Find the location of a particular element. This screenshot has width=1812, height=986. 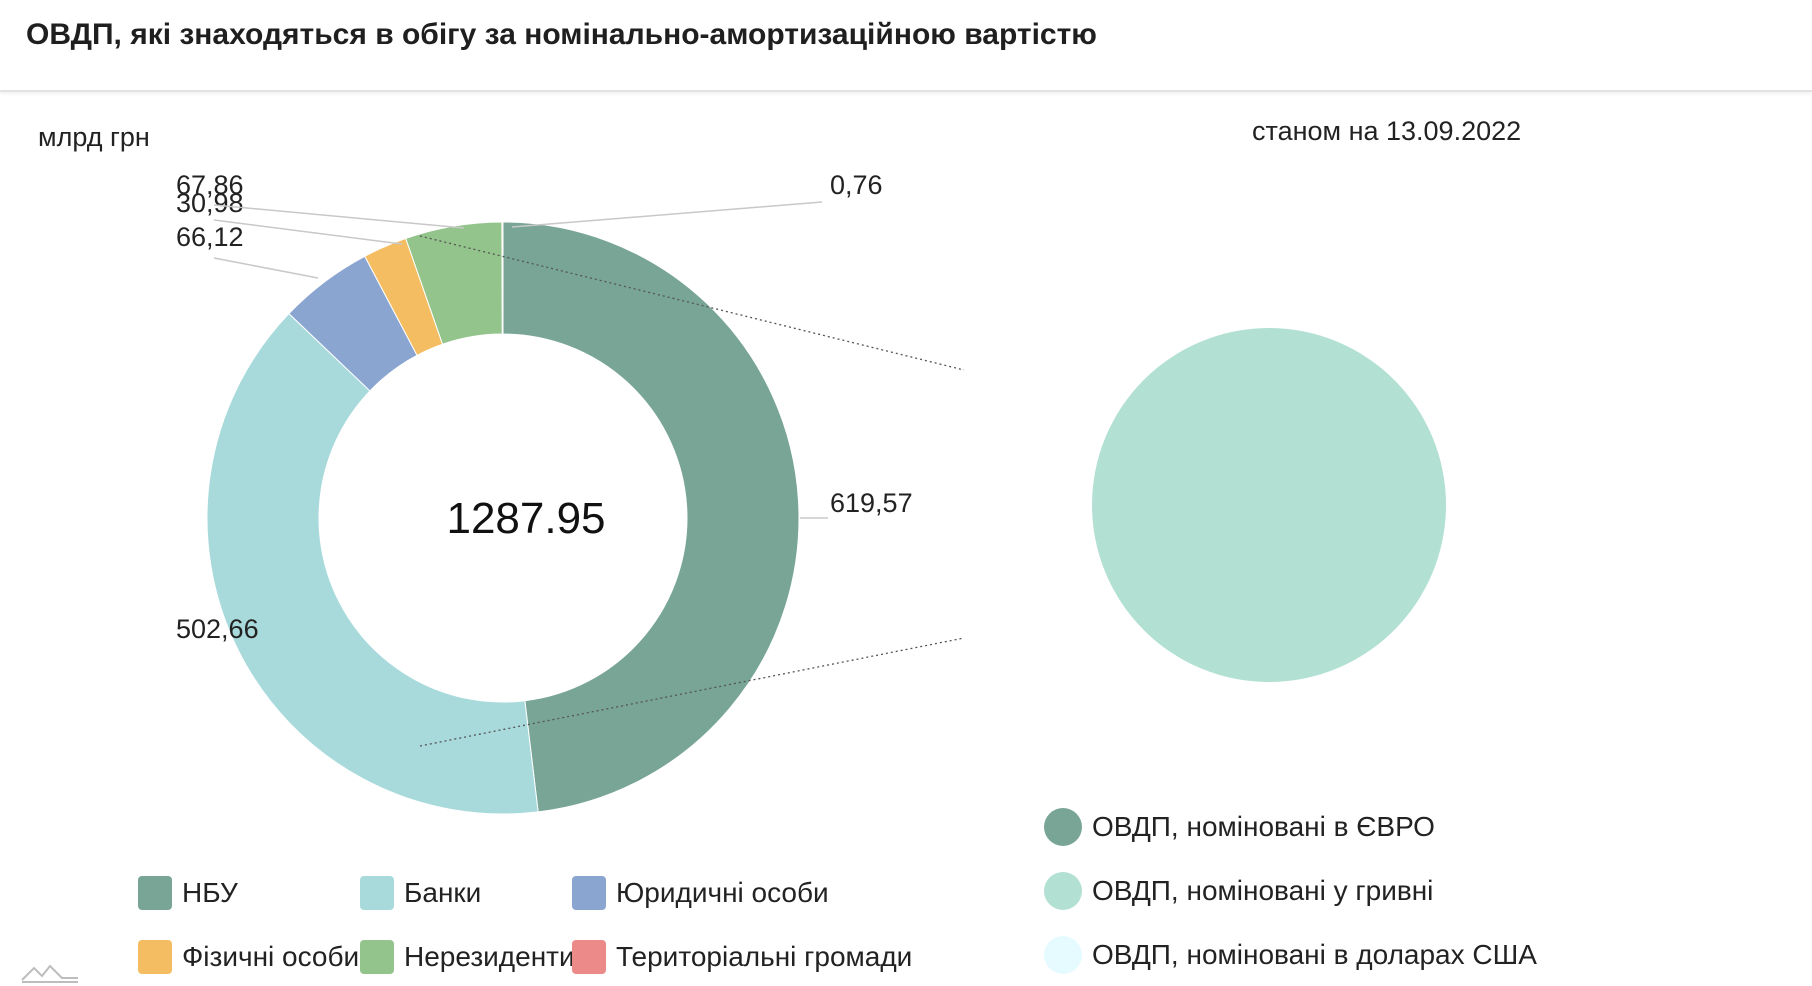

logo-icon is located at coordinates (49, 973).